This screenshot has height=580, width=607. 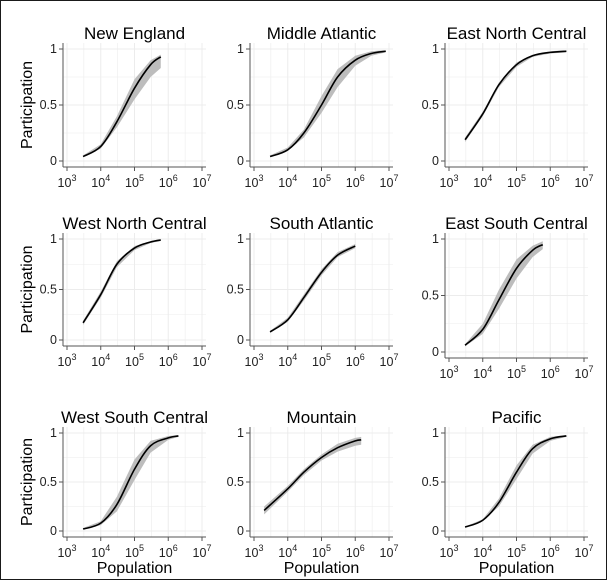 I want to click on panel-title: Mountain, so click(x=322, y=417).